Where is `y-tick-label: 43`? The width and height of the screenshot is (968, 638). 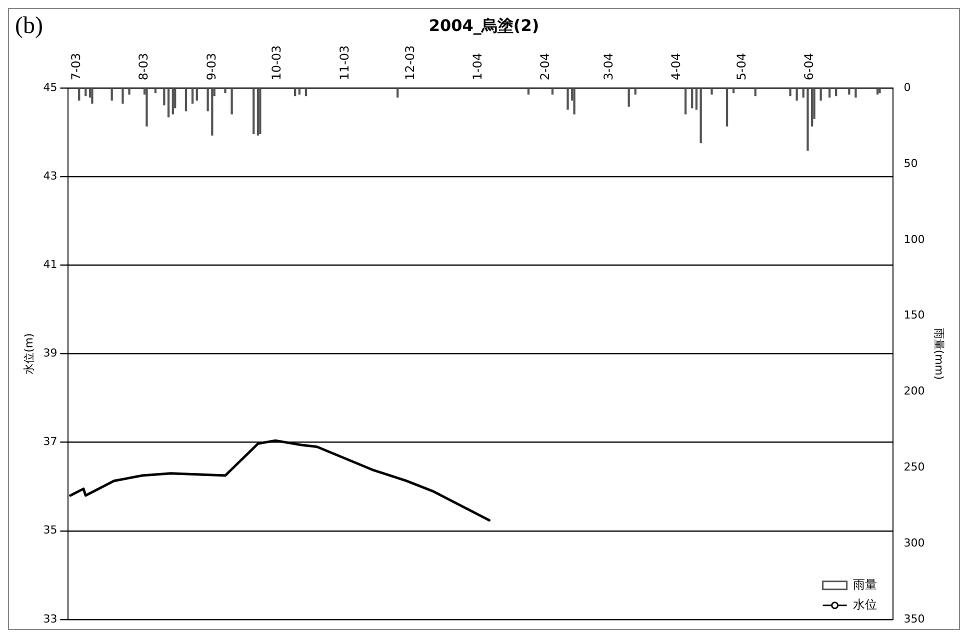
y-tick-label: 43 is located at coordinates (50, 176).